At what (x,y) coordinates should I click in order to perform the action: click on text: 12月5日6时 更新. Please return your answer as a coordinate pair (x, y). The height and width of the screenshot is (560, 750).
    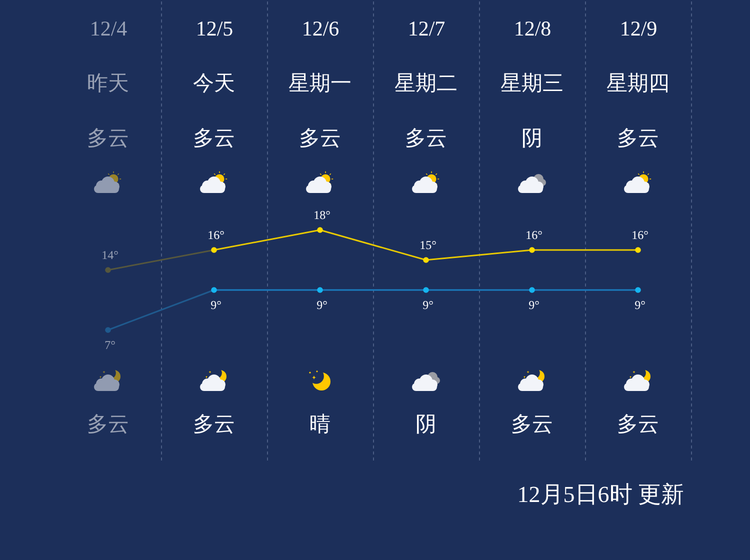
    Looking at the image, I should click on (600, 494).